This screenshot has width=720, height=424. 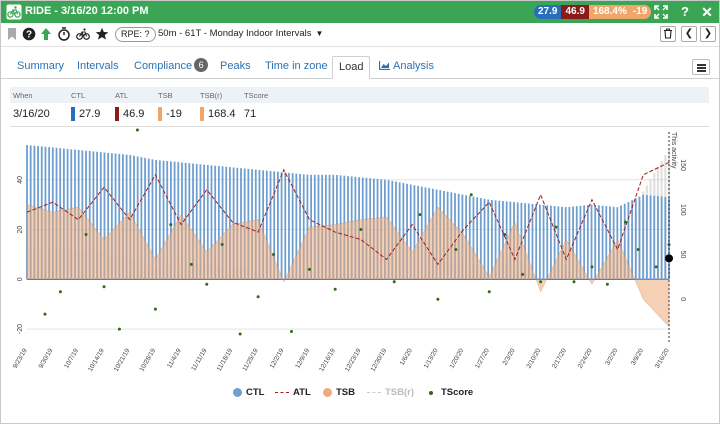 I want to click on left-axis-tick: -20, so click(x=20, y=329).